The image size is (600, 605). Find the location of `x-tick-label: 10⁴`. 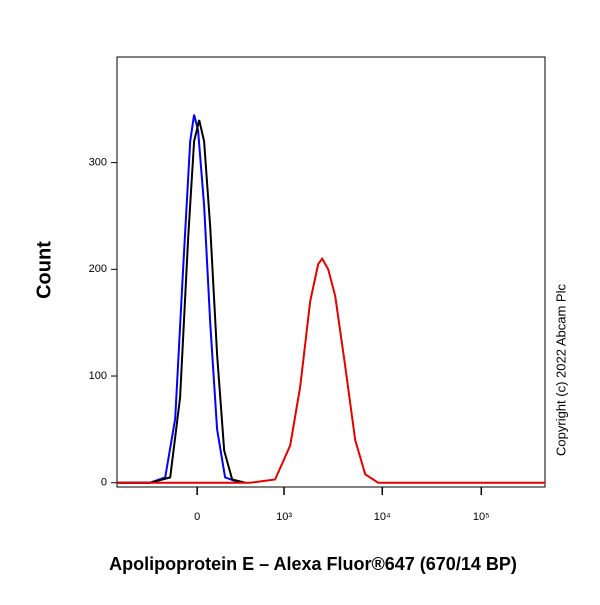

x-tick-label: 10⁴ is located at coordinates (382, 517).